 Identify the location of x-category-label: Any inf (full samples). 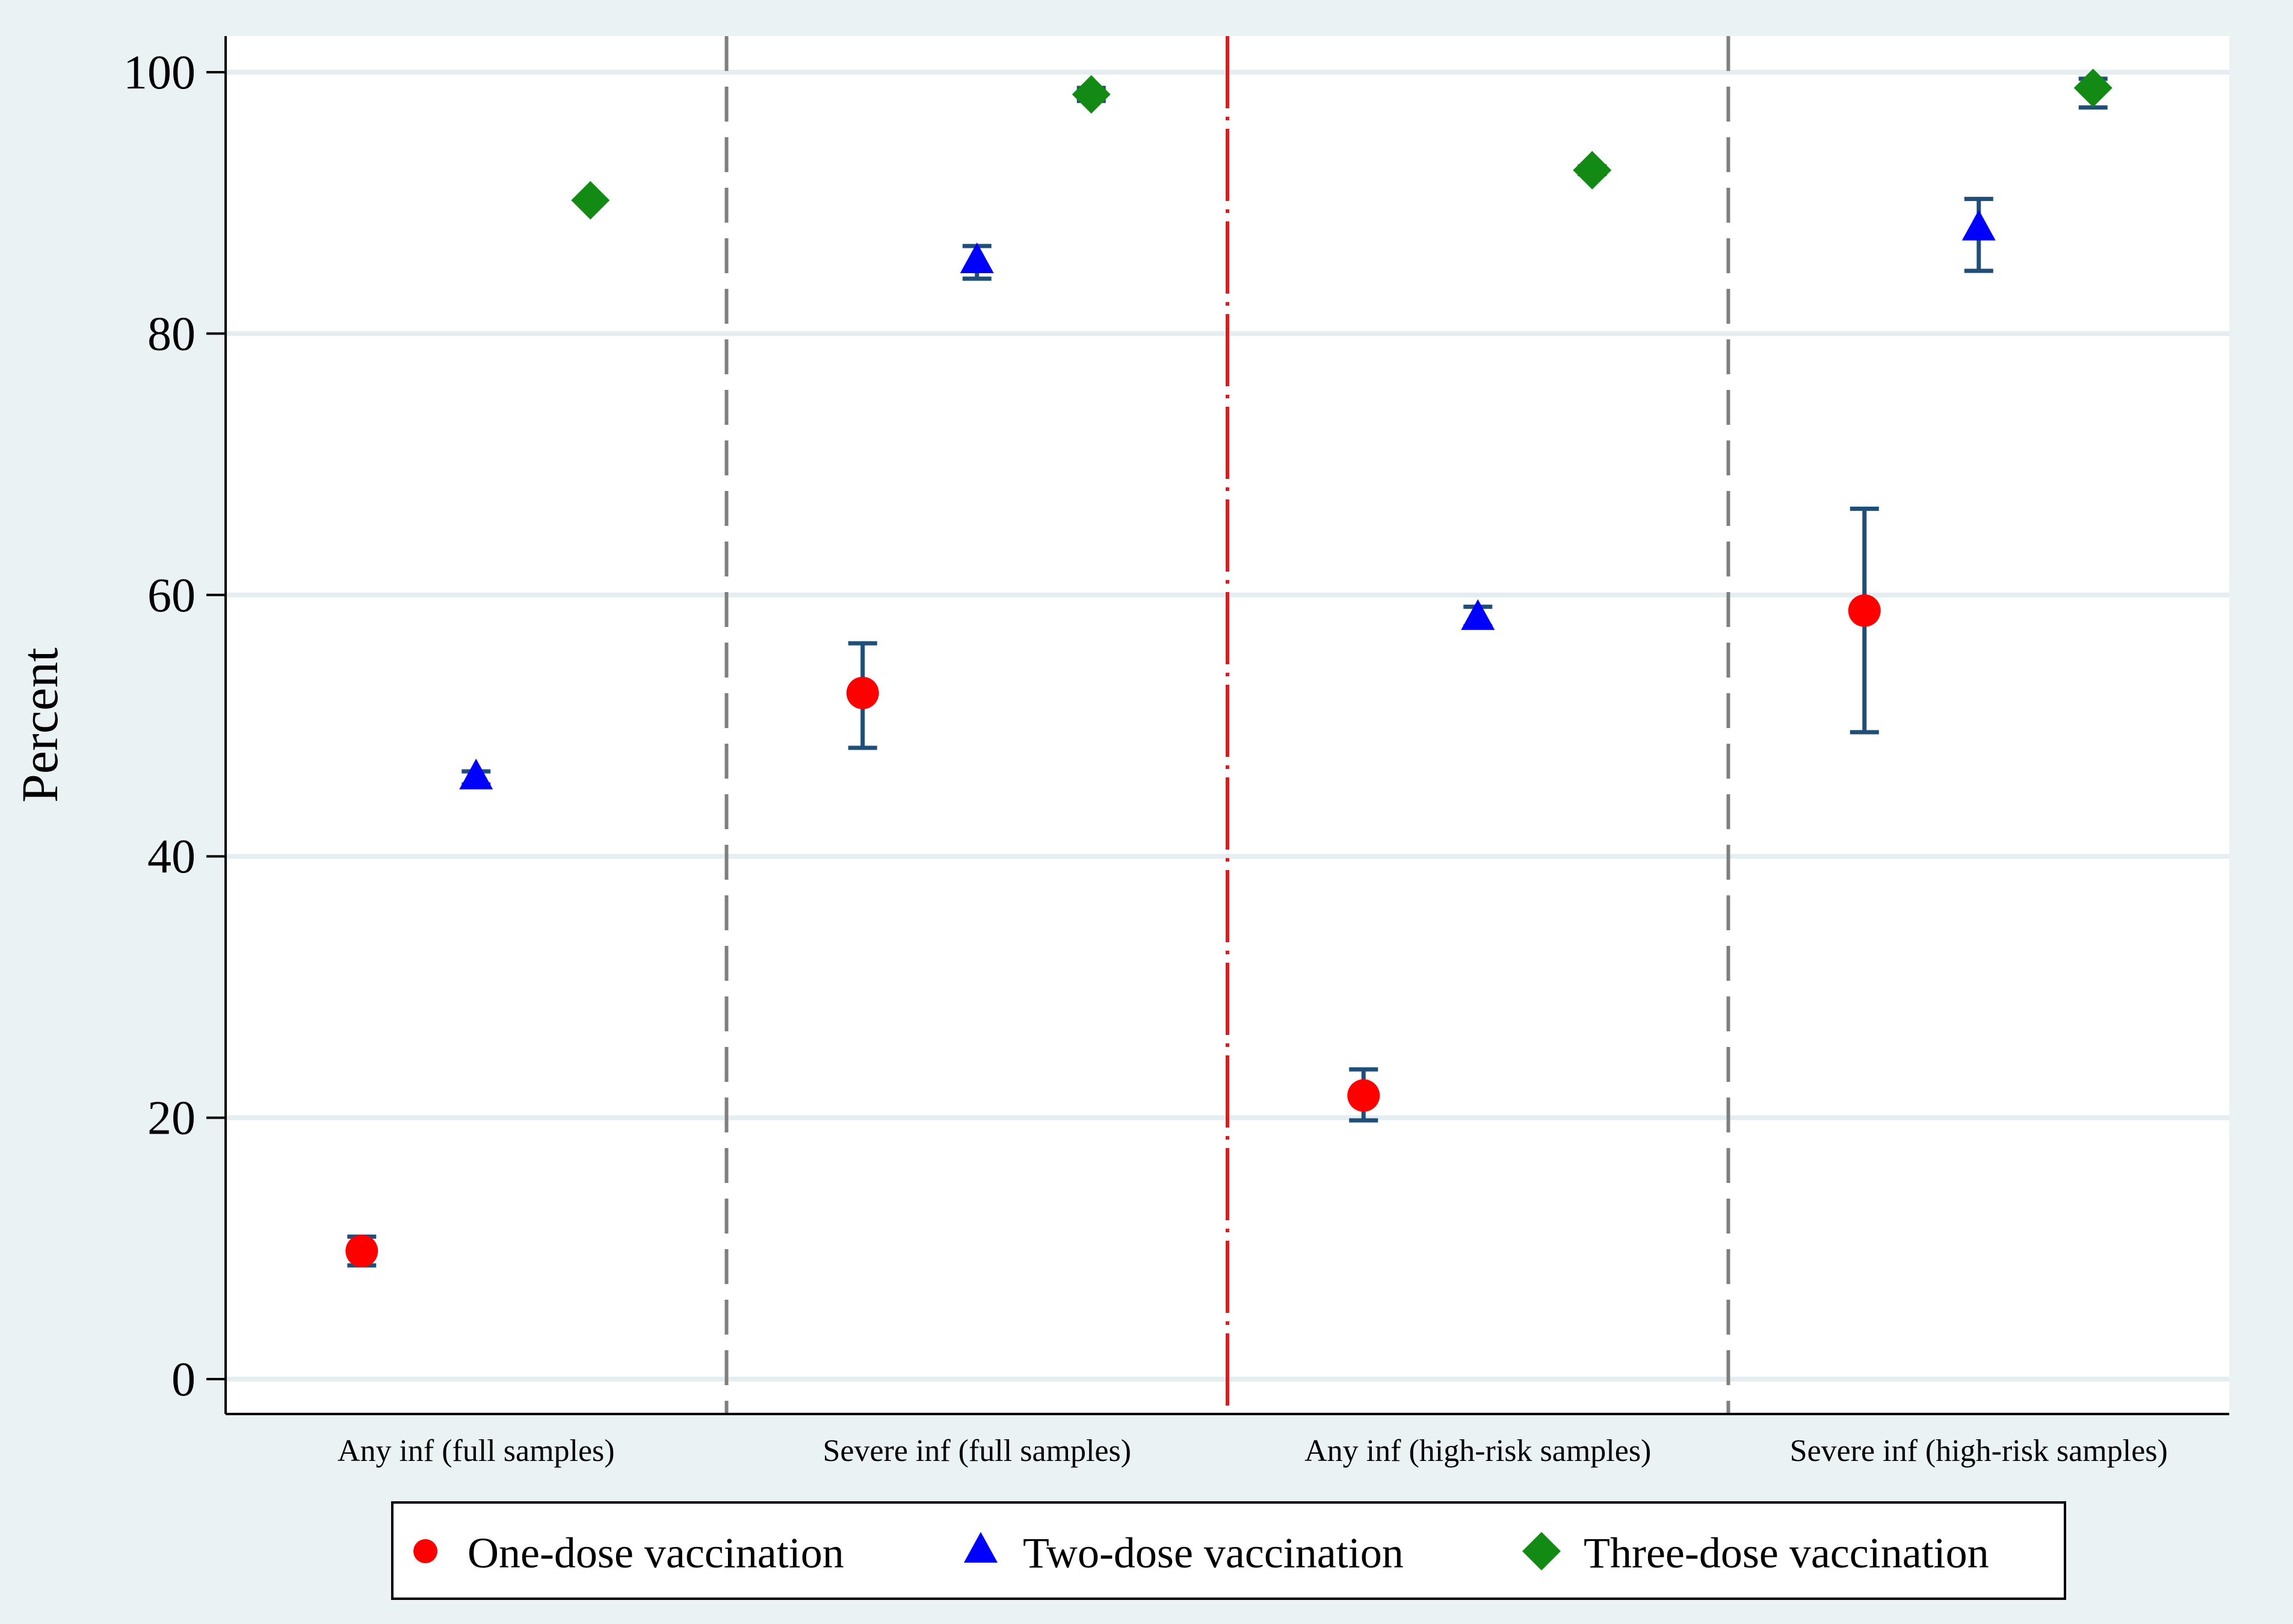
(476, 1451).